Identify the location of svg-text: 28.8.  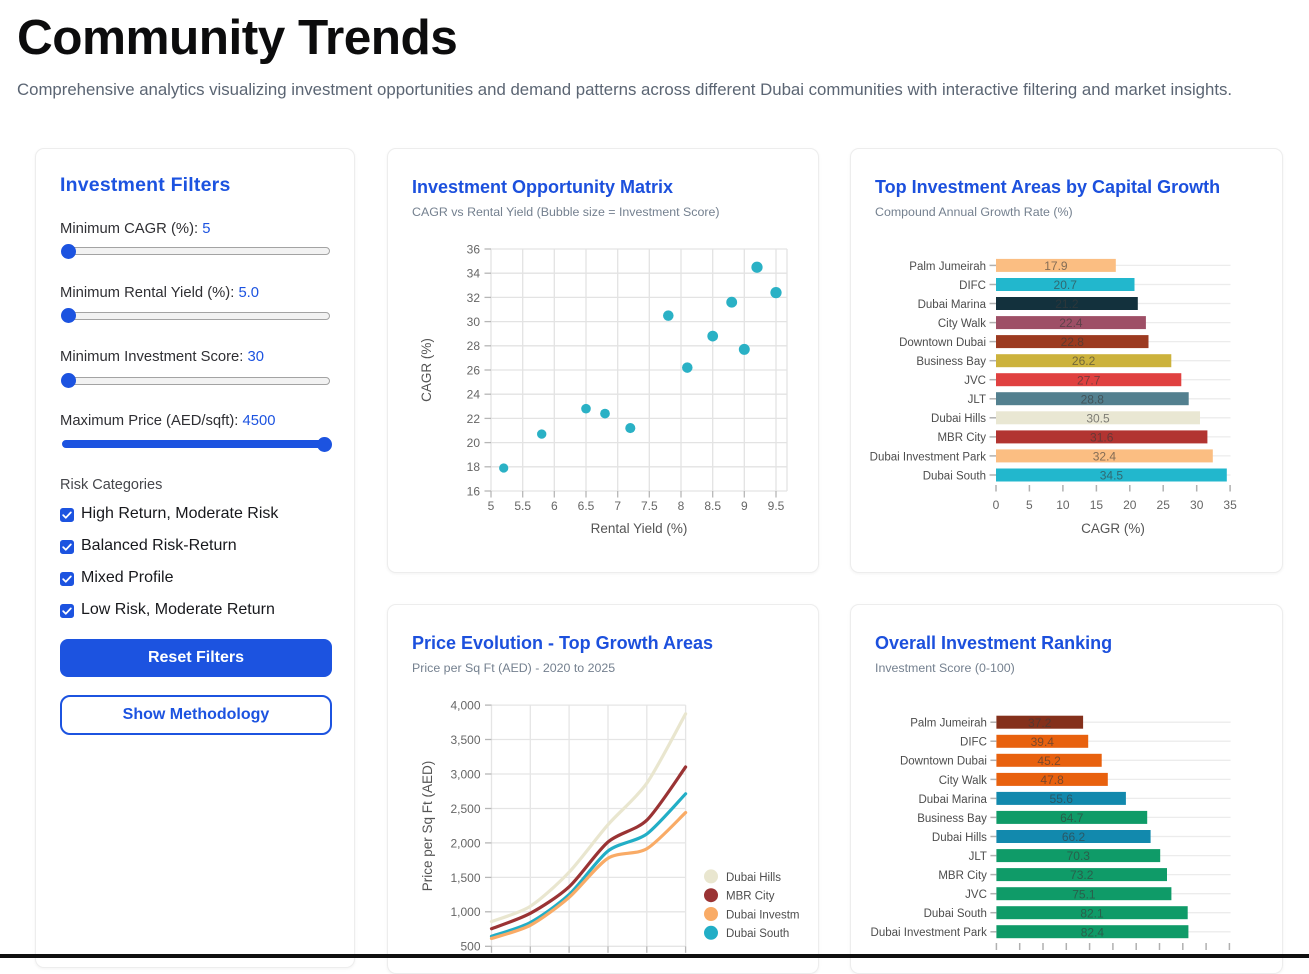
(1093, 399).